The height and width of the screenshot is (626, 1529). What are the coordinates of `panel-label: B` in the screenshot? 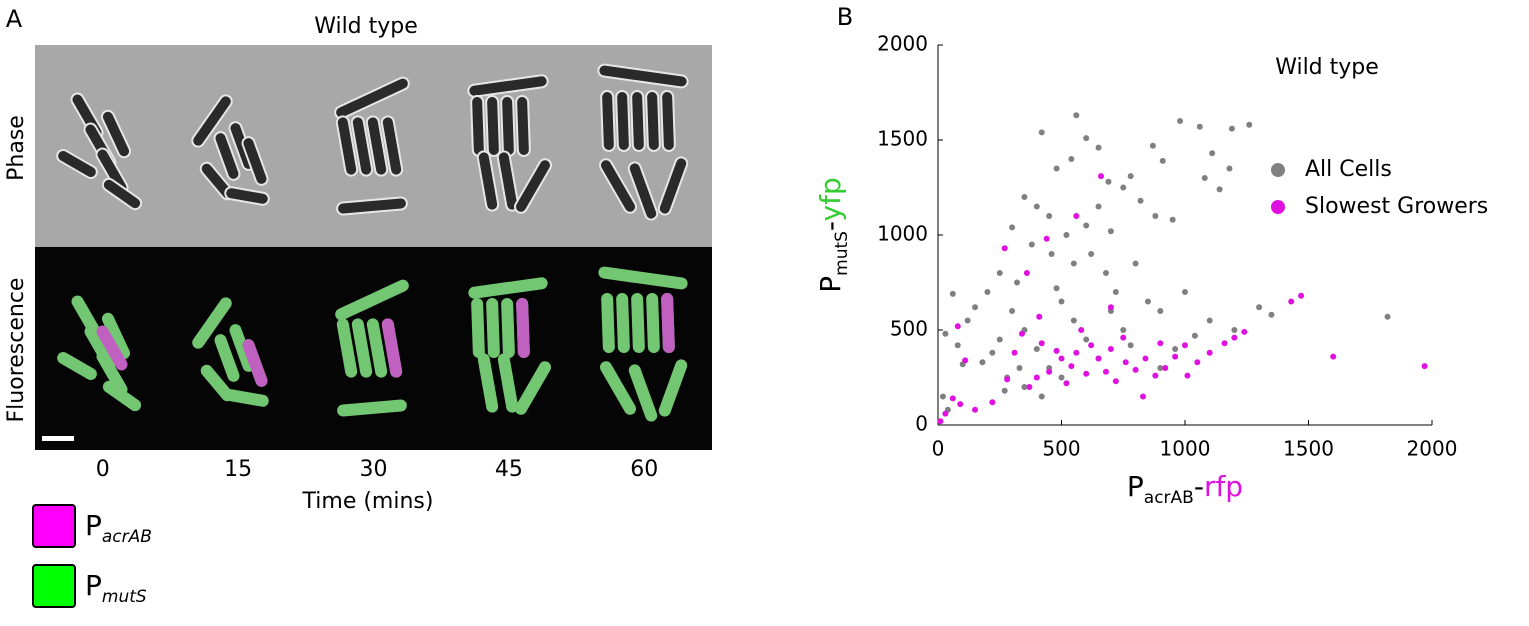 It's located at (845, 17).